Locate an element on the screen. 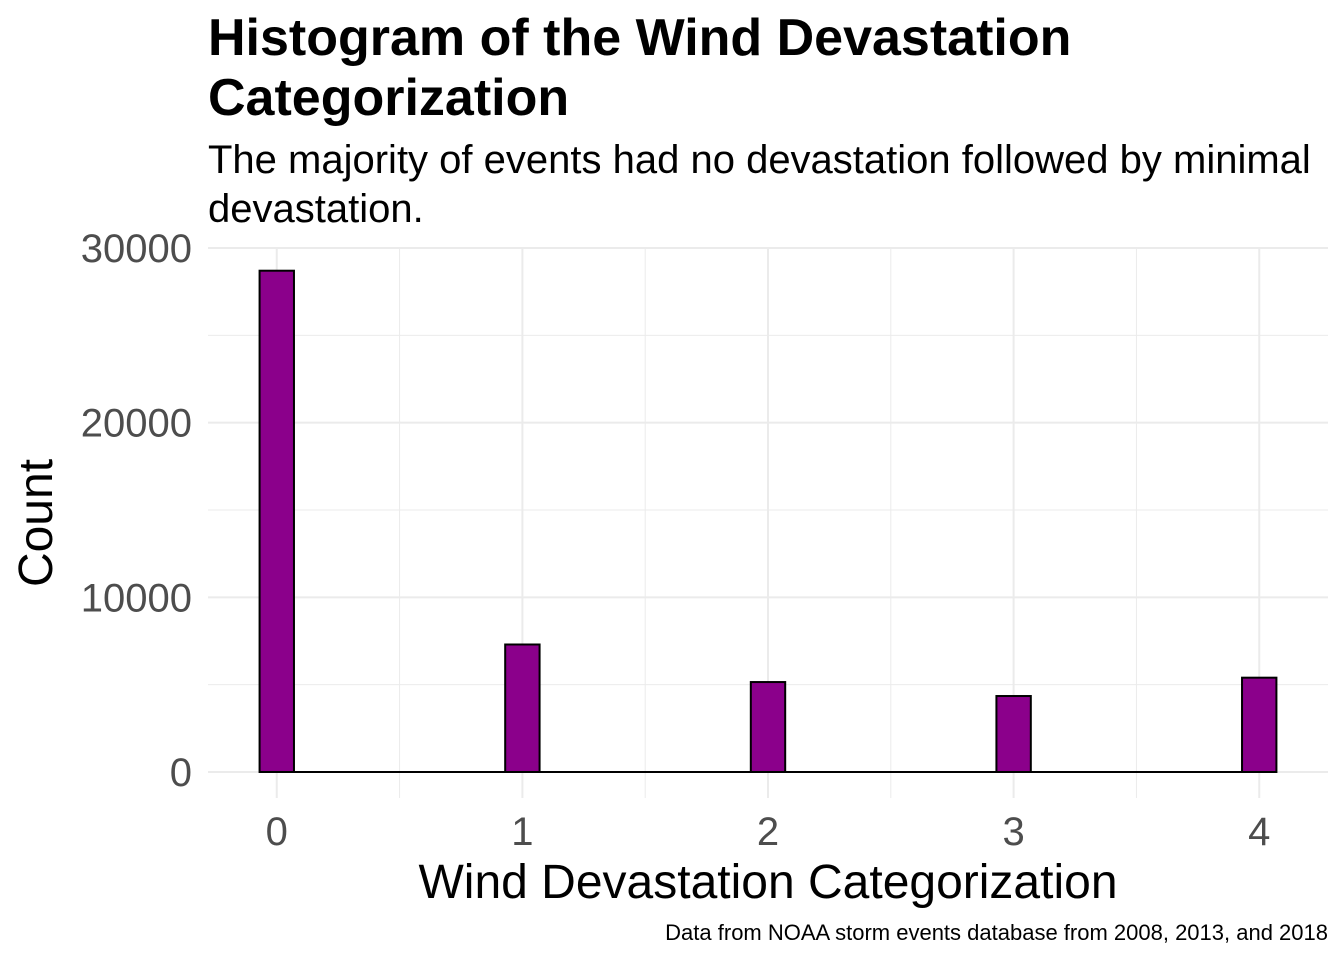 This screenshot has width=1344, height=960. x-tick-label: 1 is located at coordinates (522, 832).